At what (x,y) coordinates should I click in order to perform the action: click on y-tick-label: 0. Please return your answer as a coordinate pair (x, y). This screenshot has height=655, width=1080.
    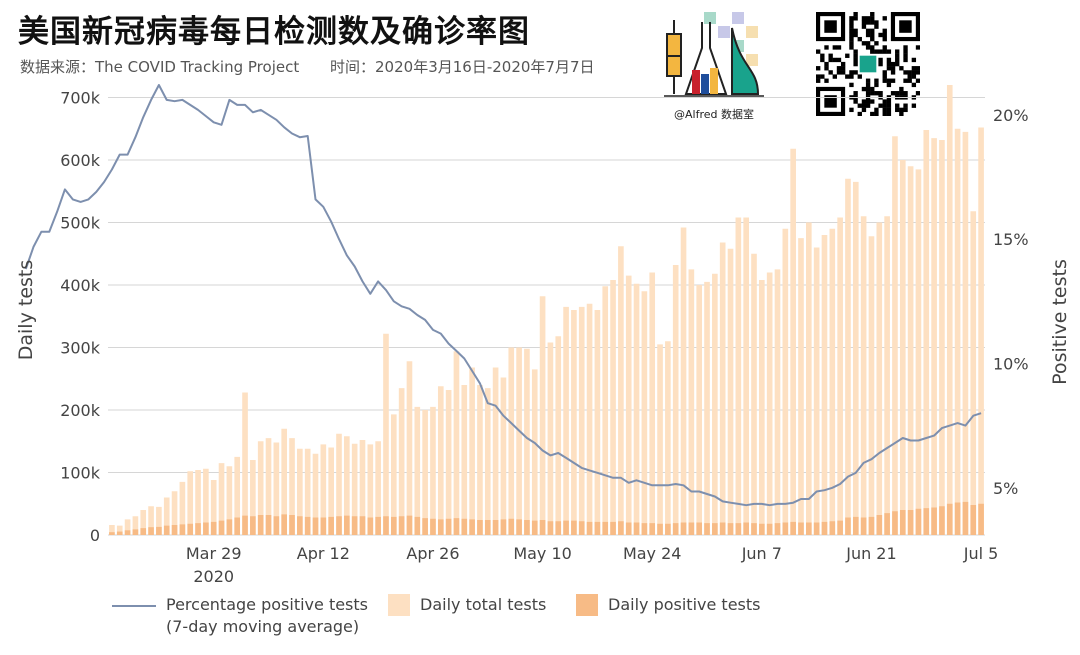
    Looking at the image, I should click on (95, 535).